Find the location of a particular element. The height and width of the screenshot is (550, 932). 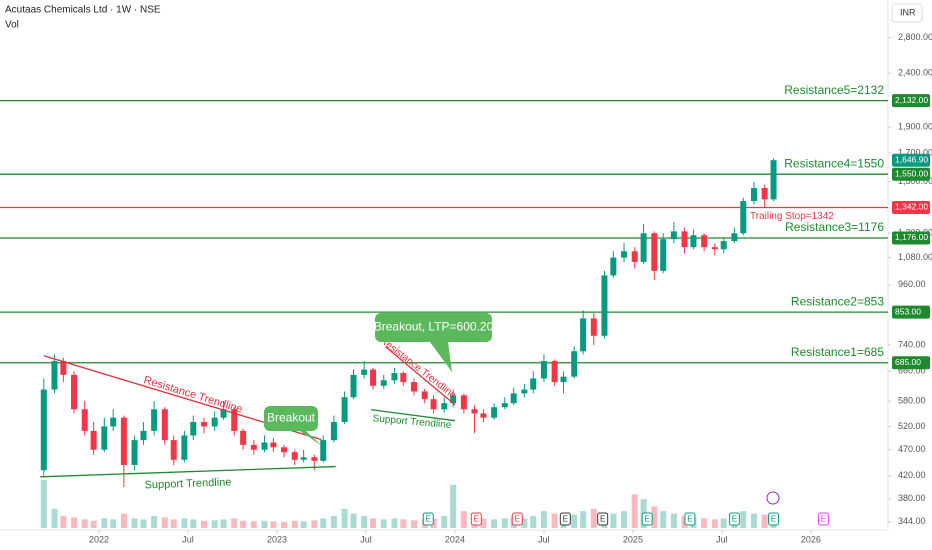

level-price-box is located at coordinates (911, 174).